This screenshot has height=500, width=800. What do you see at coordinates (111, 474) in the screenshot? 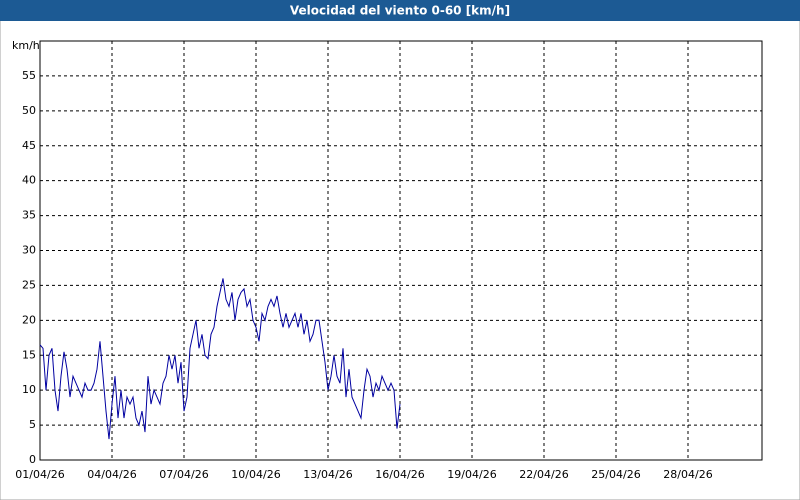
I see `x-tick-label: 04/04/26` at bounding box center [111, 474].